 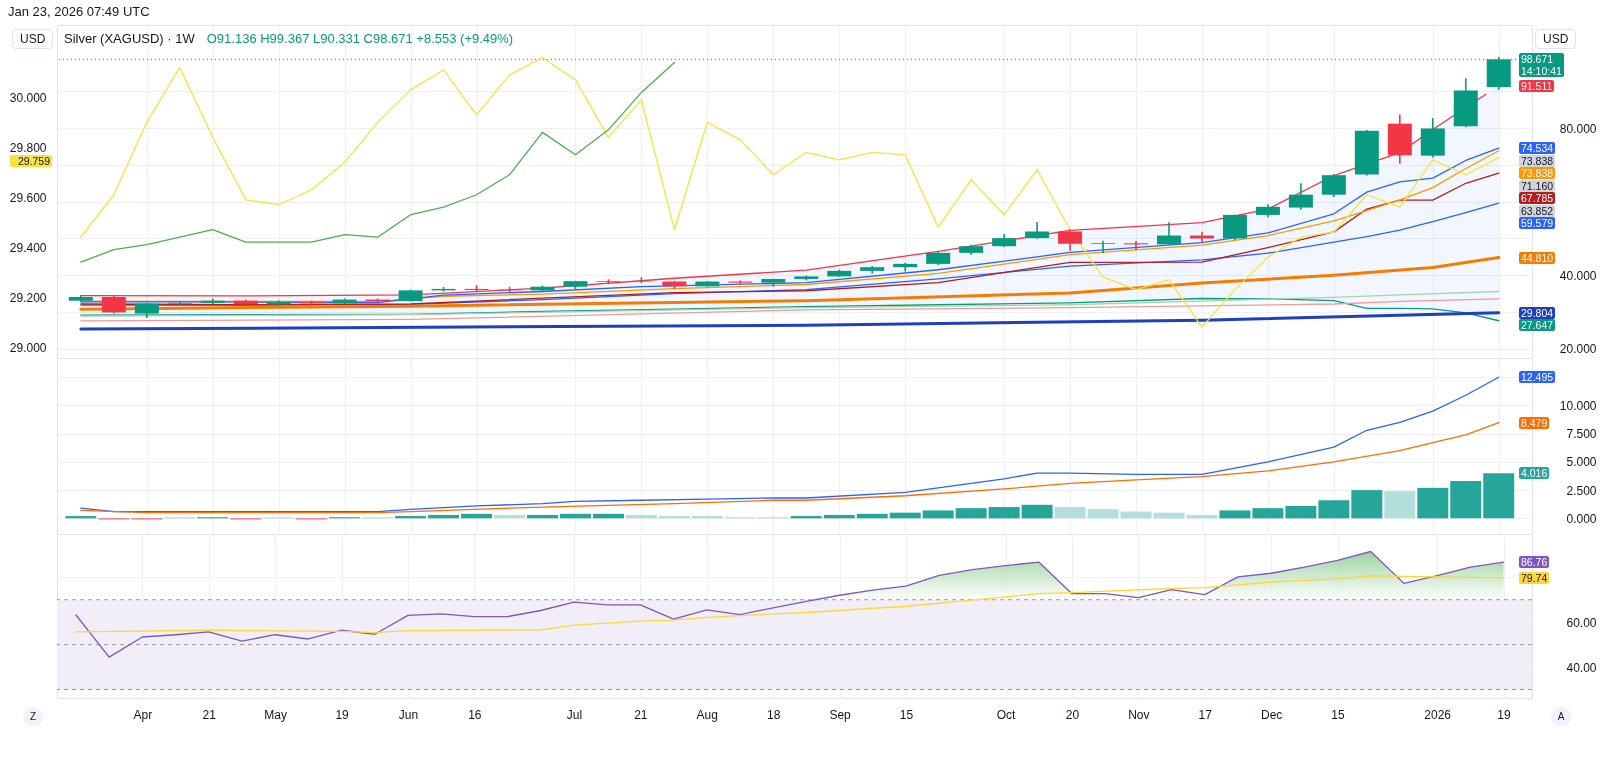 I want to click on data-label: 74.534, so click(x=1537, y=148).